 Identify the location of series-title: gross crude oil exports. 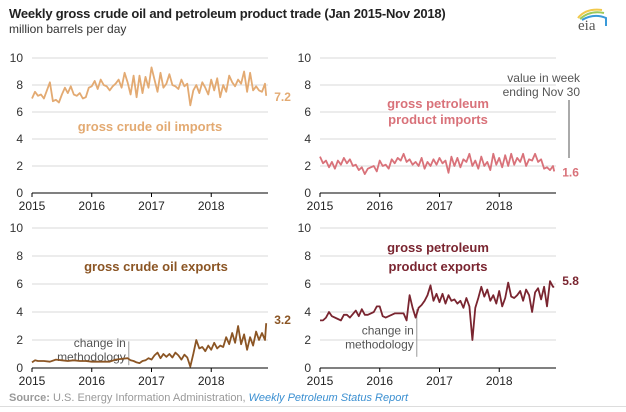
(156, 266).